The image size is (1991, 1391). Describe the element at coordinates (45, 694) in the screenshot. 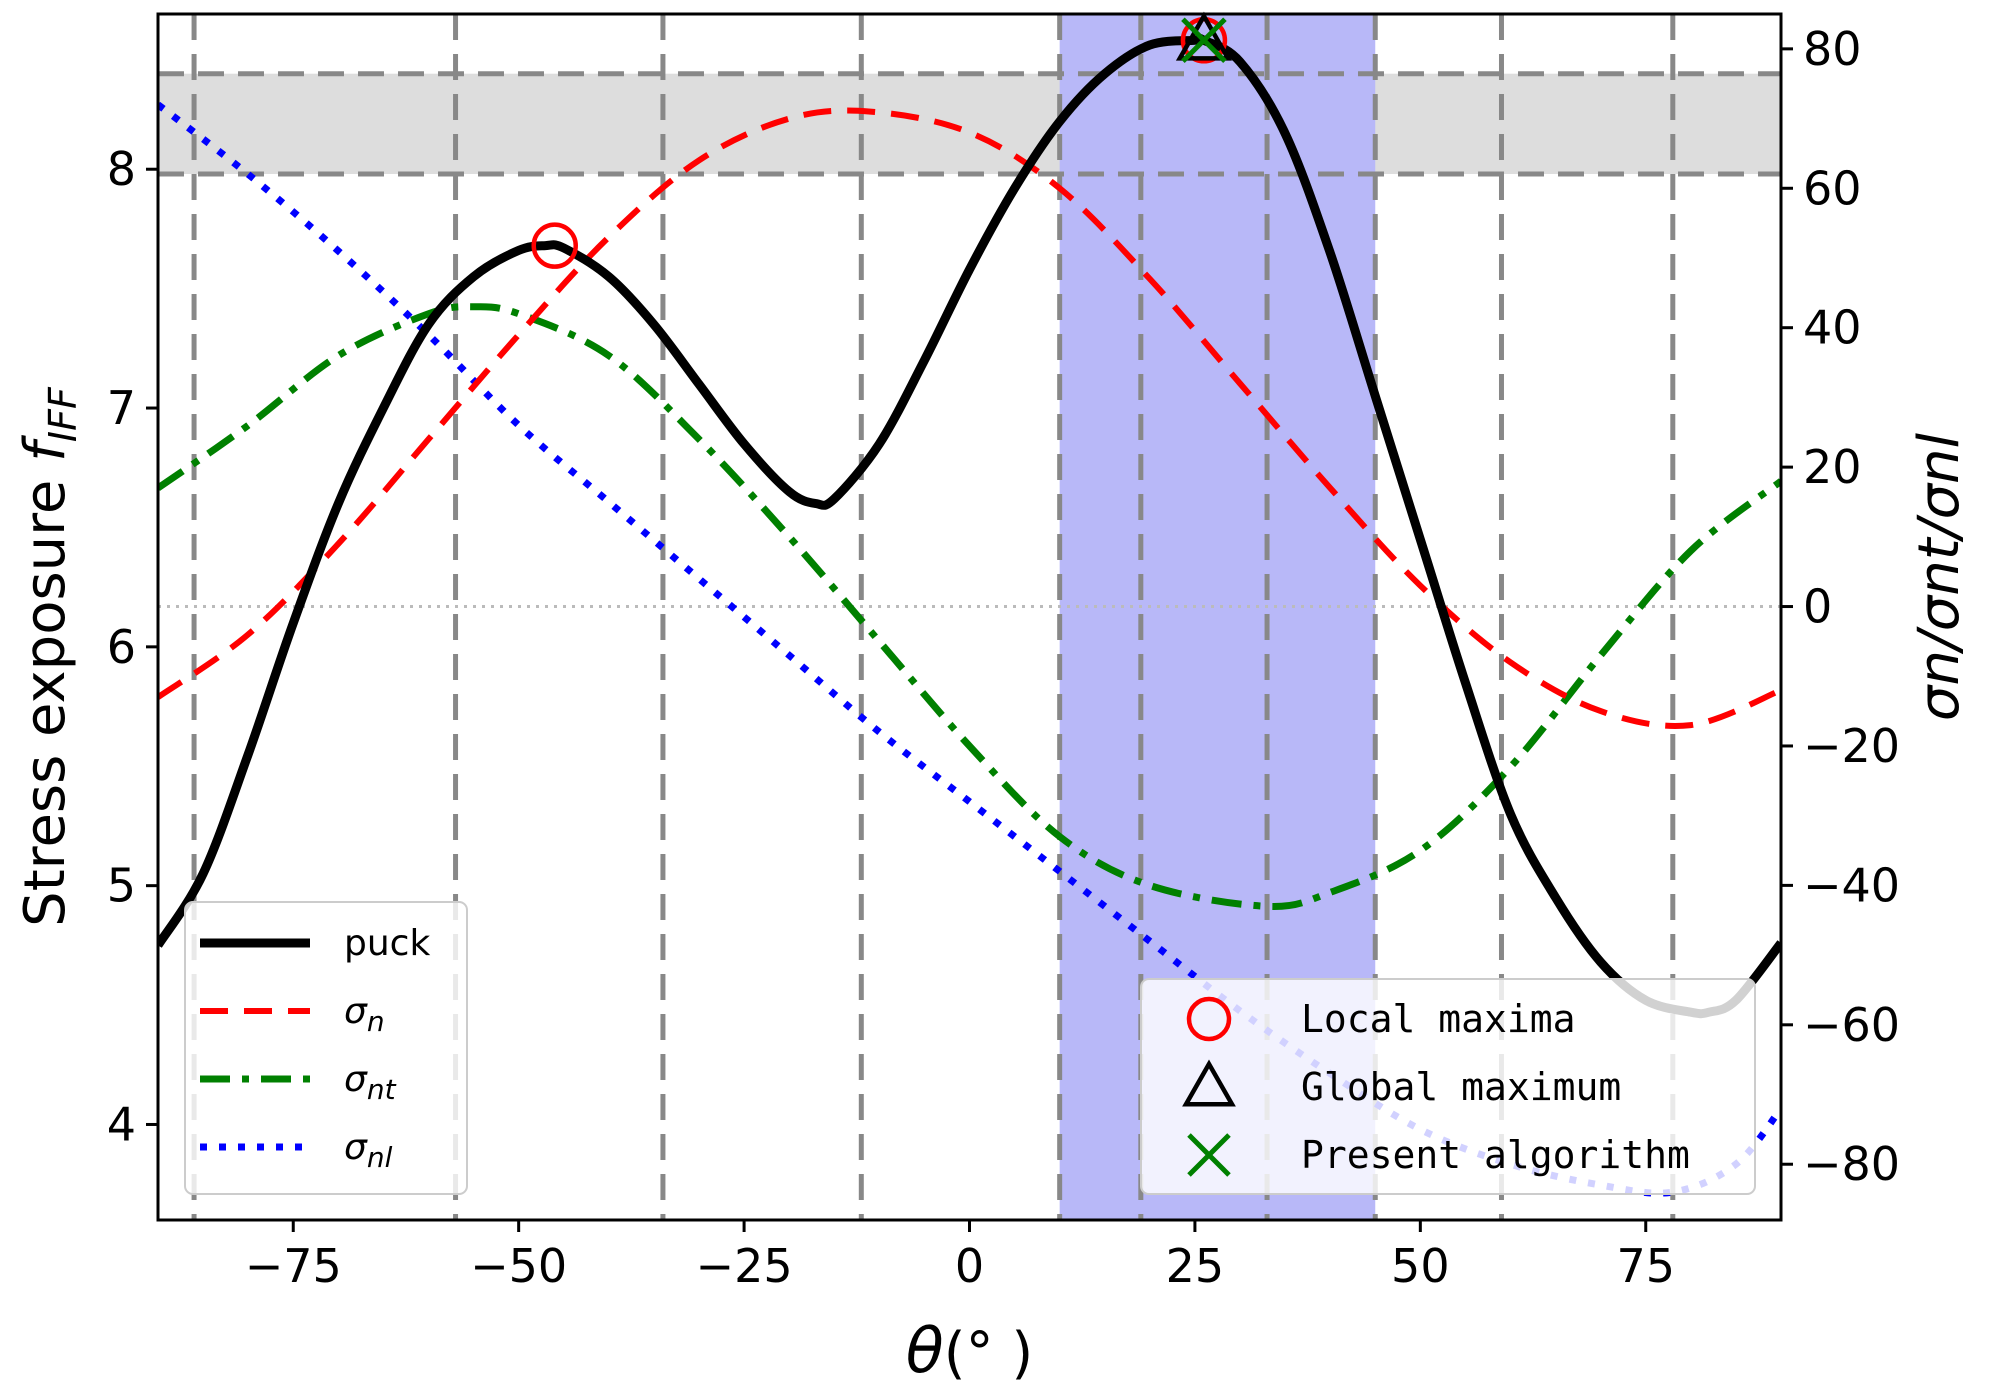

I see `y-left-axis-title-main: Stress exposure` at that location.